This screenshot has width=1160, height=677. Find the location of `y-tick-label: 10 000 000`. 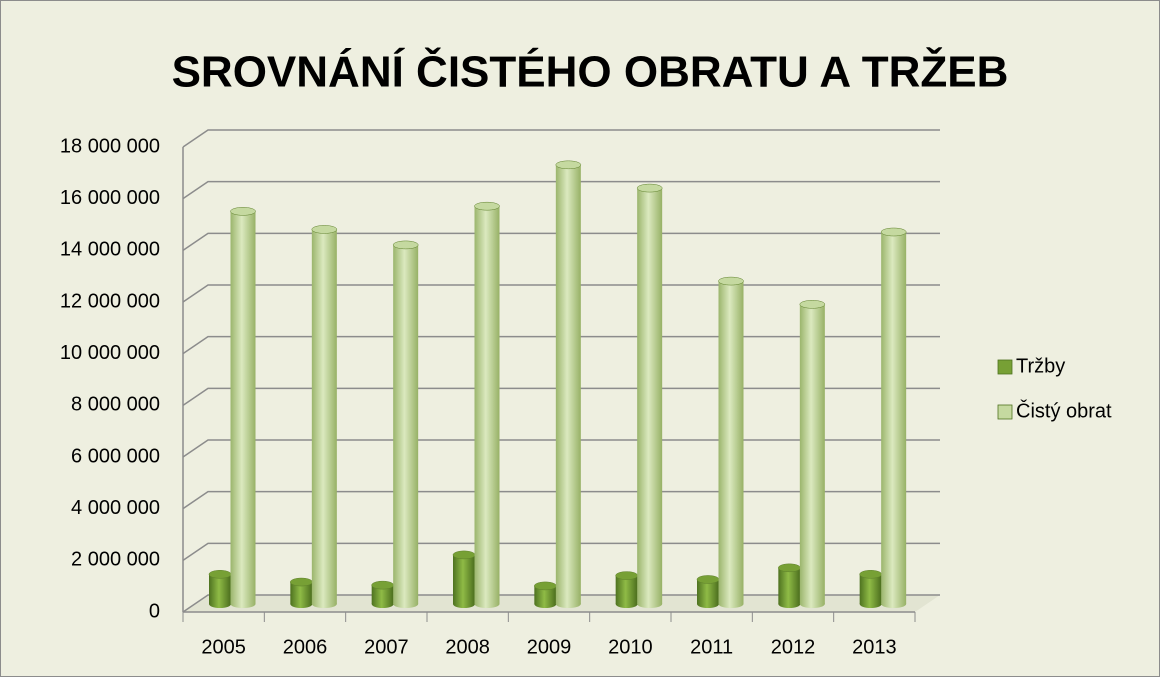

y-tick-label: 10 000 000 is located at coordinates (110, 353).